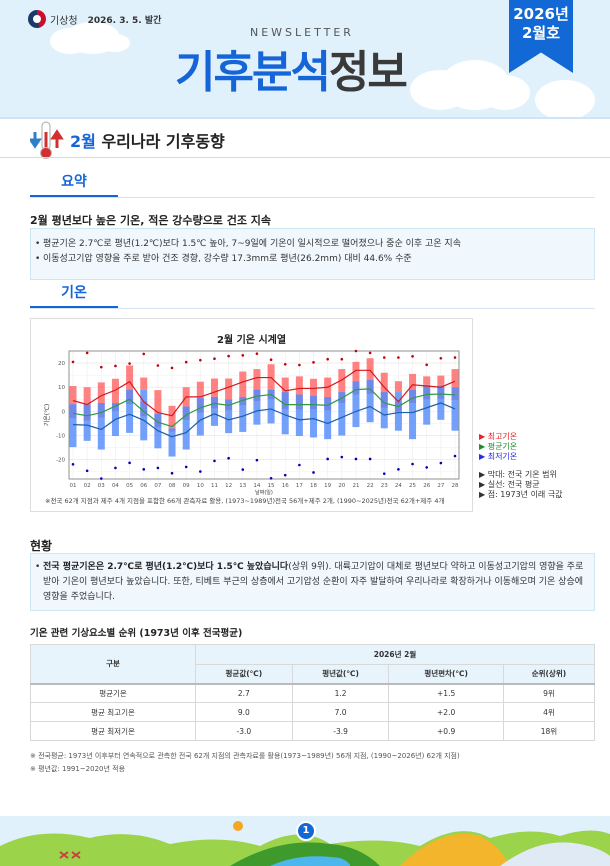 The width and height of the screenshot is (610, 866). I want to click on legend-line-desc: ▶ 실선: 전국 평균, so click(509, 484).